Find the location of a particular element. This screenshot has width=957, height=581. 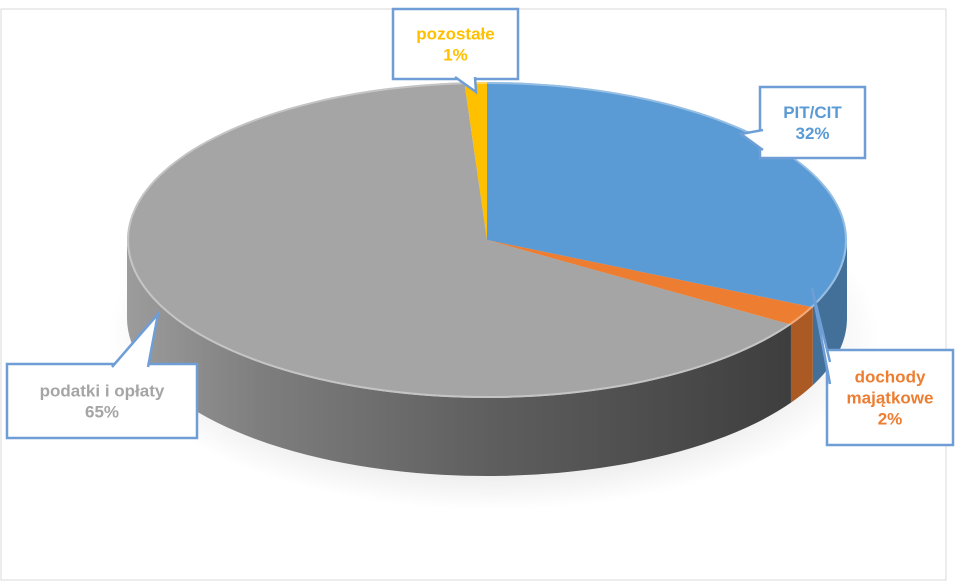

data-label-pozostale: pozostałe 1% is located at coordinates (455, 51).